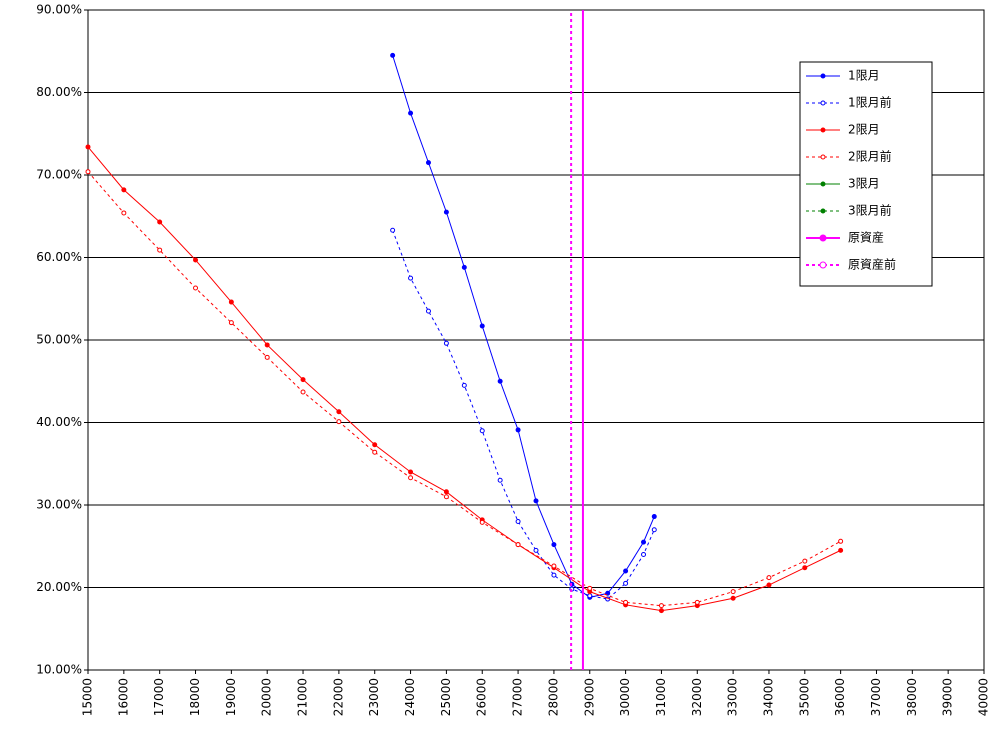 The width and height of the screenshot is (1000, 730). Describe the element at coordinates (733, 697) in the screenshot. I see `x-tick-label: 33000` at that location.